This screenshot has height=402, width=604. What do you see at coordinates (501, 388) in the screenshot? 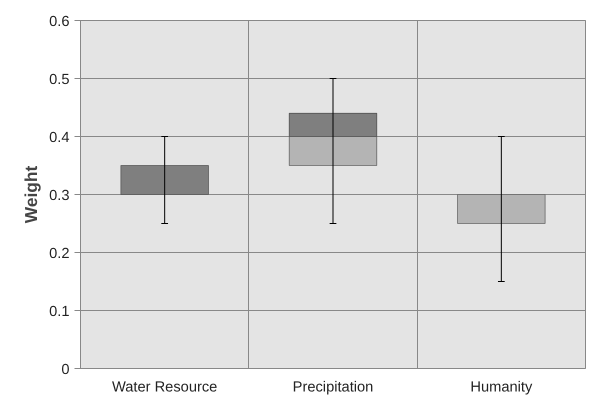
I see `x-tick-label: Humanity` at bounding box center [501, 388].